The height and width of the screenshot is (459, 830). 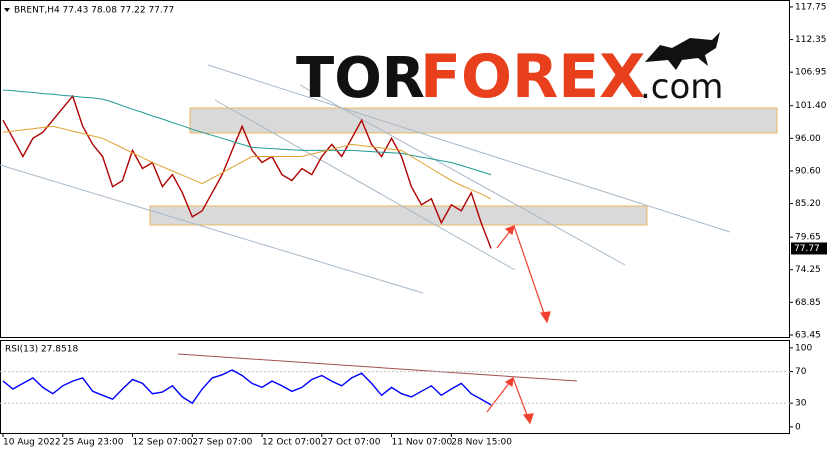 What do you see at coordinates (811, 106) in the screenshot?
I see `y-tick-label: 101.40` at bounding box center [811, 106].